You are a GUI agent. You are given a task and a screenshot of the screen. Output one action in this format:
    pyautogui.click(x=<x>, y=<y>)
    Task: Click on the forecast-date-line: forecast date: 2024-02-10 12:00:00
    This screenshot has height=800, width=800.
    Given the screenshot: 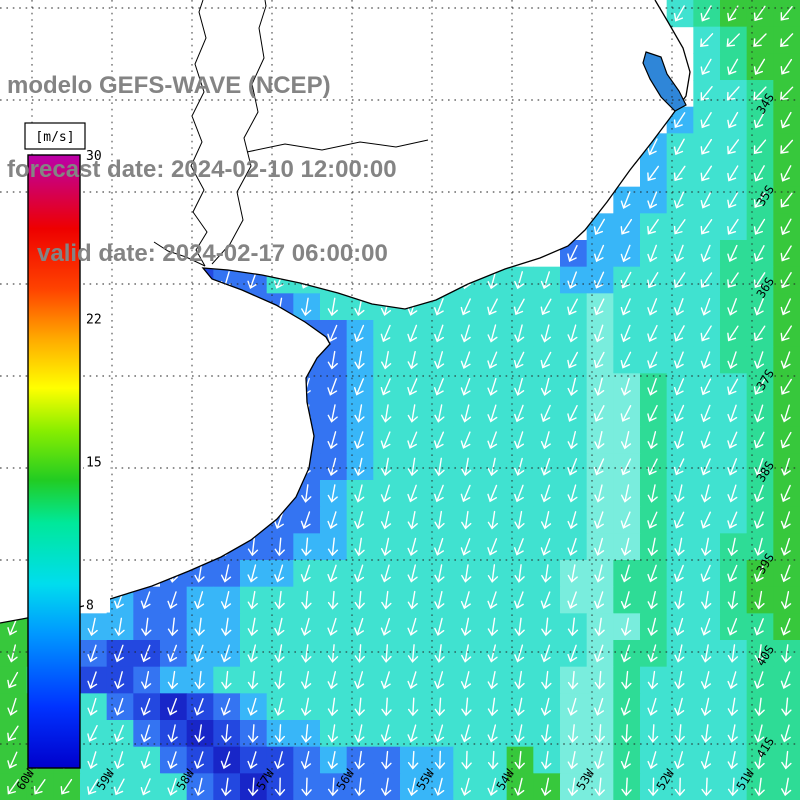 What is the action you would take?
    pyautogui.click(x=202, y=169)
    